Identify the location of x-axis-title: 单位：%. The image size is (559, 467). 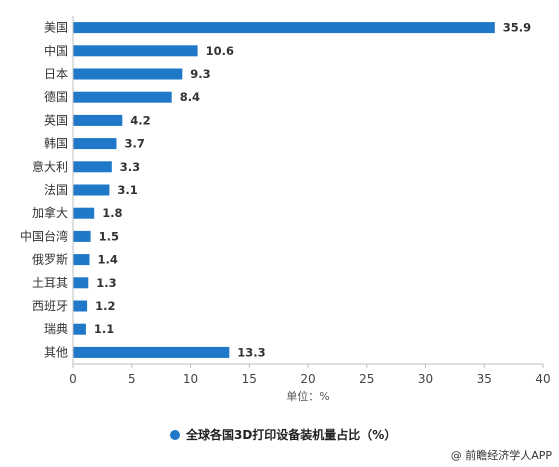
(307, 396).